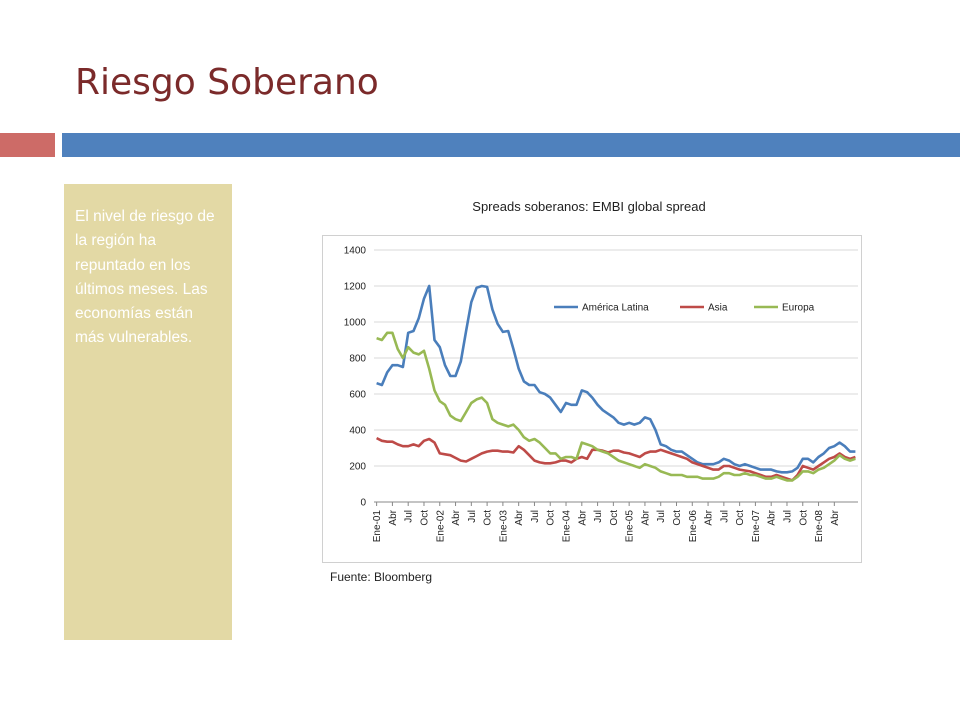 The image size is (960, 720). I want to click on x-tick-label: Ene-02, so click(440, 526).